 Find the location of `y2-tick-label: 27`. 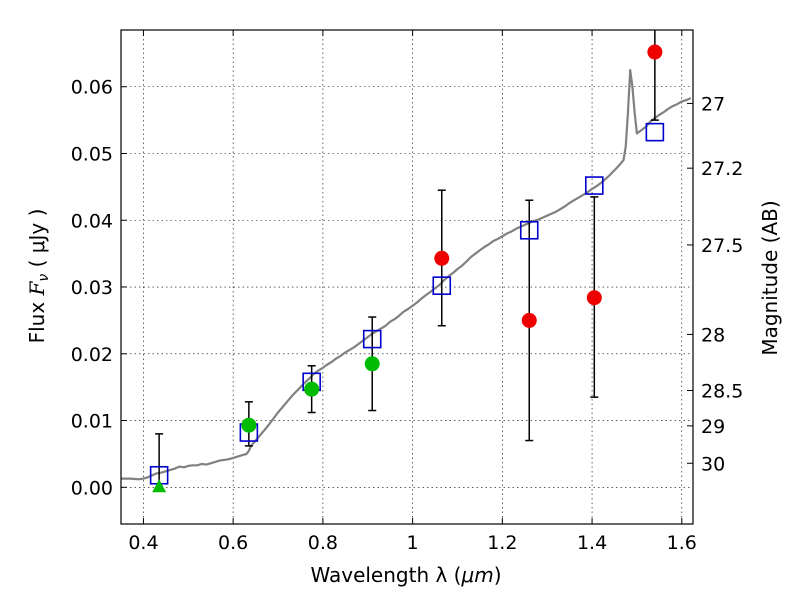

y2-tick-label: 27 is located at coordinates (713, 104).